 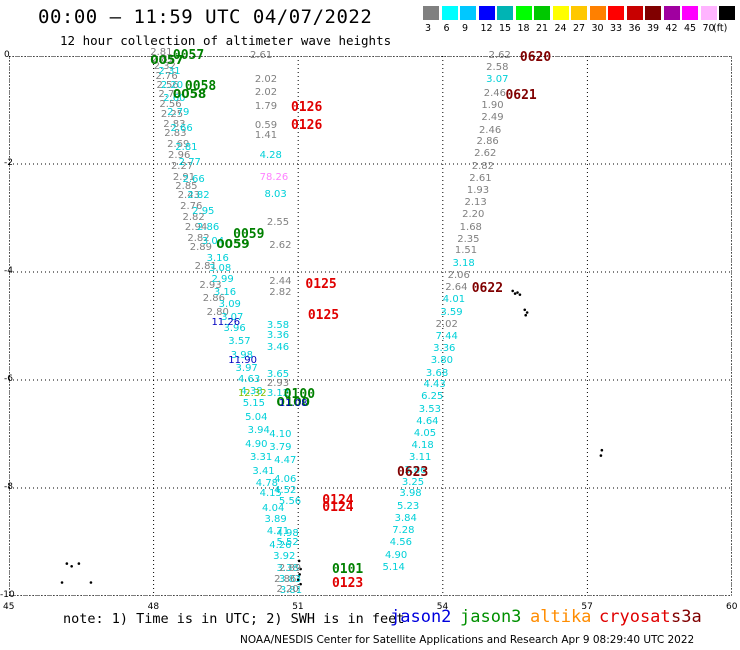 What do you see at coordinates (234, 328) in the screenshot?
I see `wave-height-value: 3.96` at bounding box center [234, 328].